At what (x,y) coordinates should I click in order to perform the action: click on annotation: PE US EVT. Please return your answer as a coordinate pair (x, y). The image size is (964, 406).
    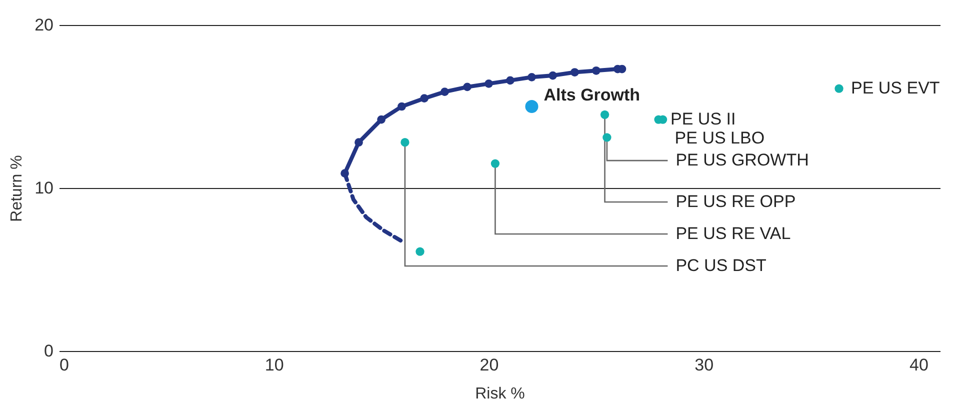
    Looking at the image, I should click on (895, 88).